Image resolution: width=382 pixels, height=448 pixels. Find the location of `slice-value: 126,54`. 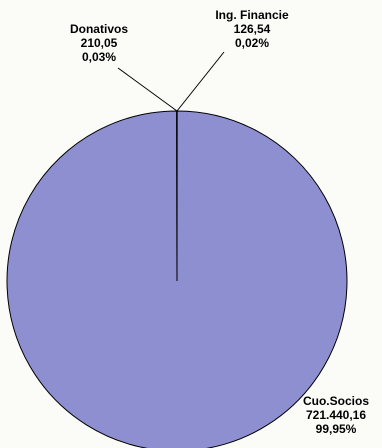

slice-value: 126,54 is located at coordinates (252, 29).